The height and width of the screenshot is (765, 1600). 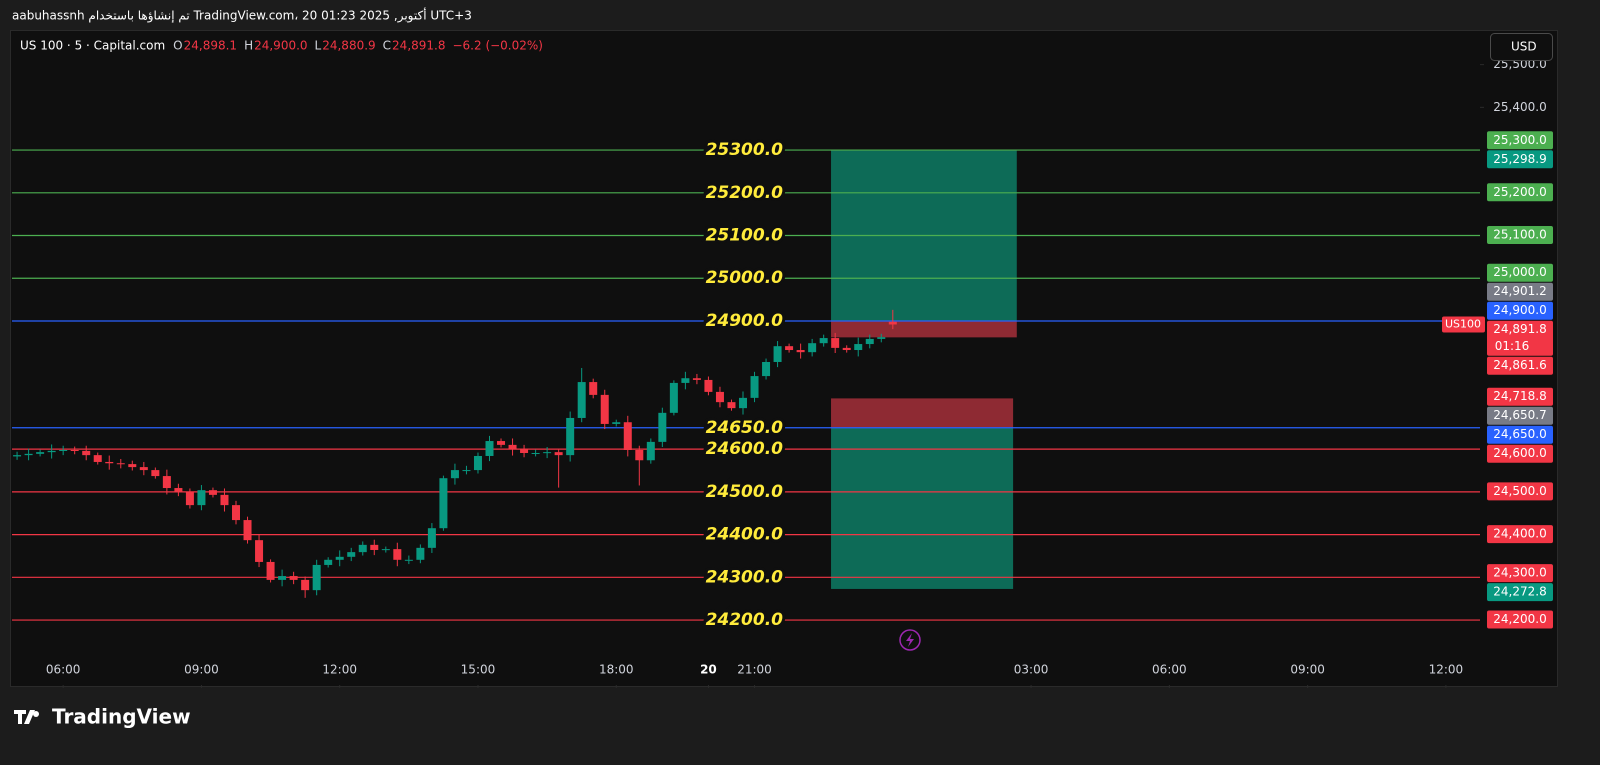 What do you see at coordinates (121, 717) in the screenshot?
I see `brand-name: TradingView` at bounding box center [121, 717].